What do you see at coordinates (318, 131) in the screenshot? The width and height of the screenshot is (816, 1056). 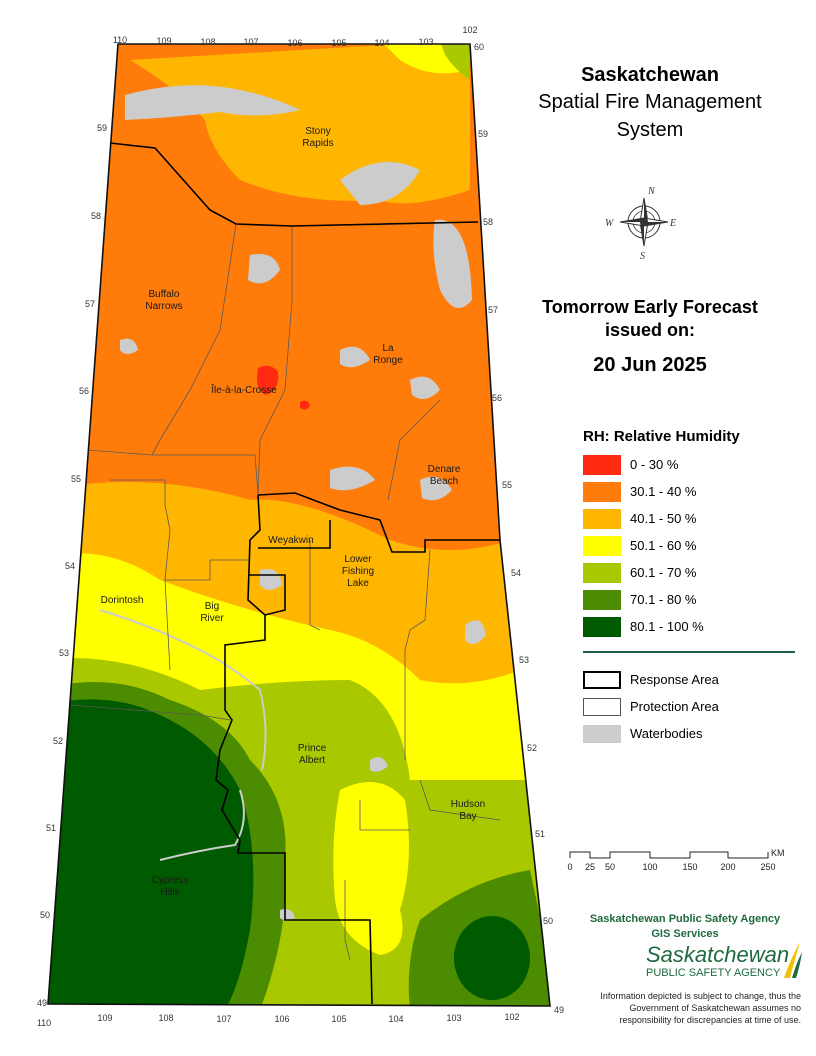 I see `place-stony-rapids-1: Stony` at bounding box center [318, 131].